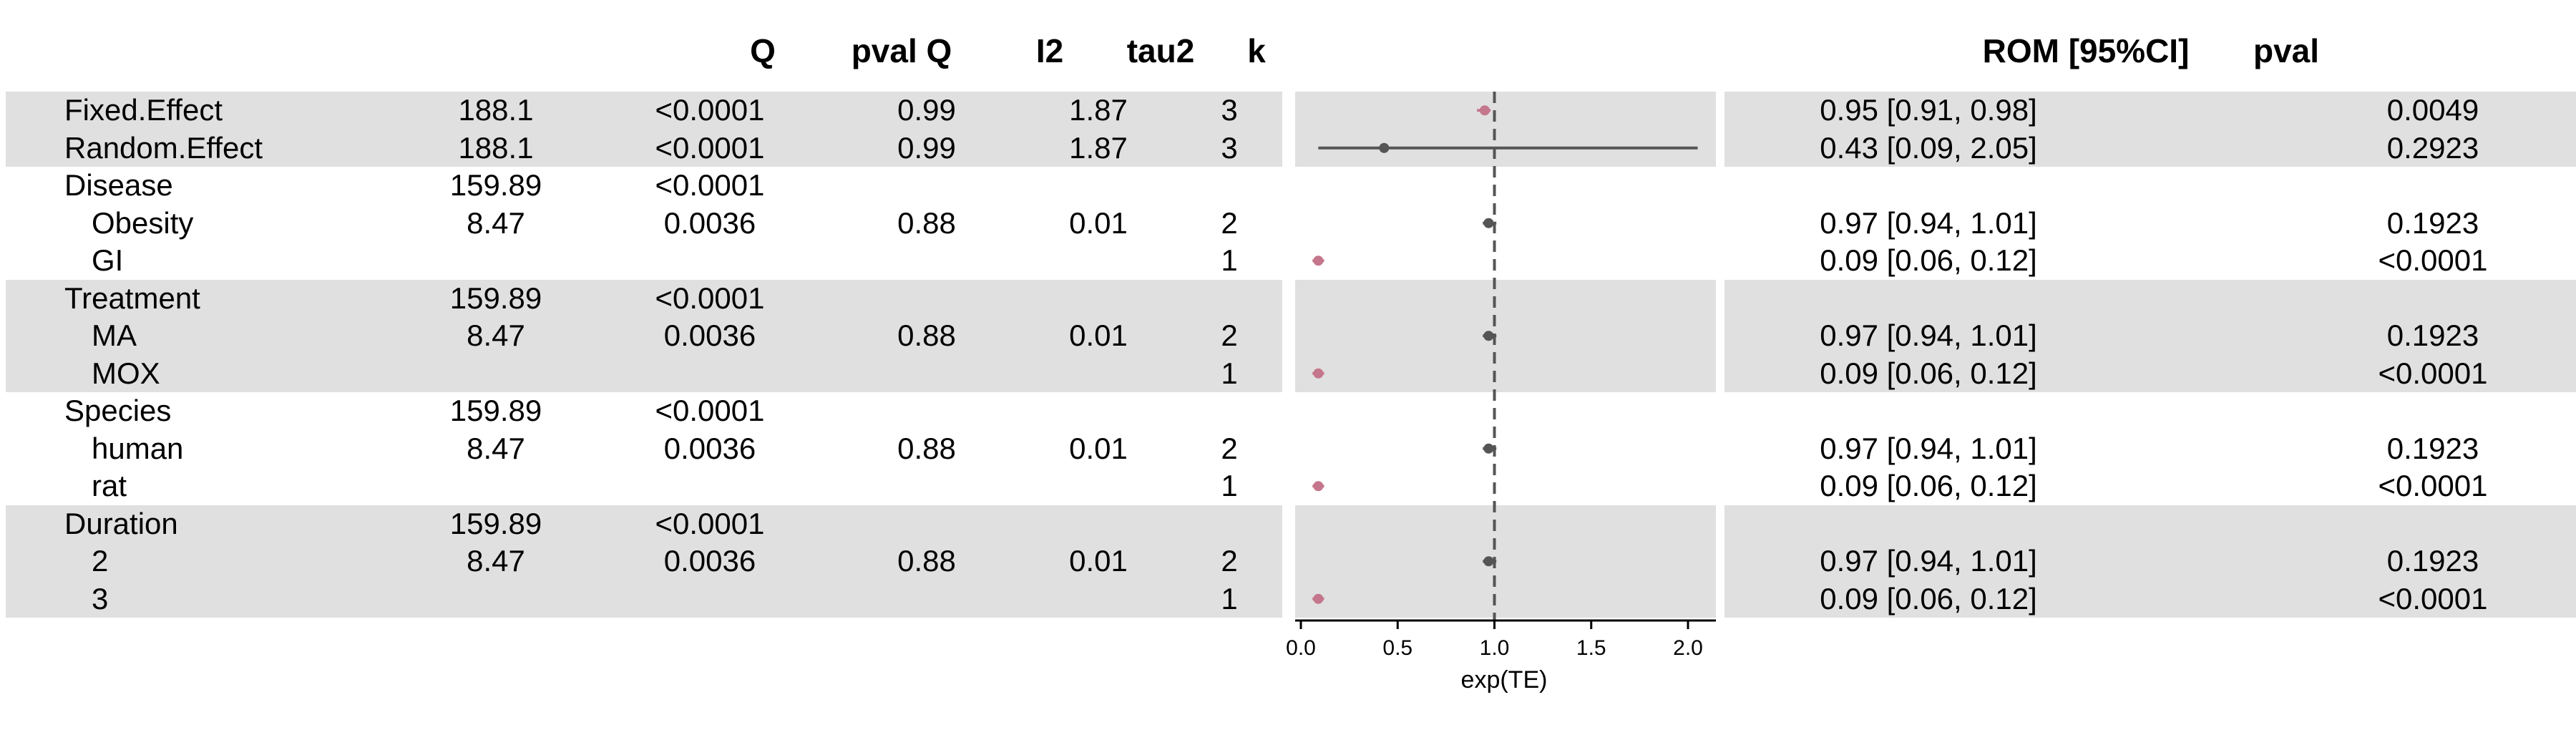  Describe the element at coordinates (108, 260) in the screenshot. I see `row-label: GI` at that location.